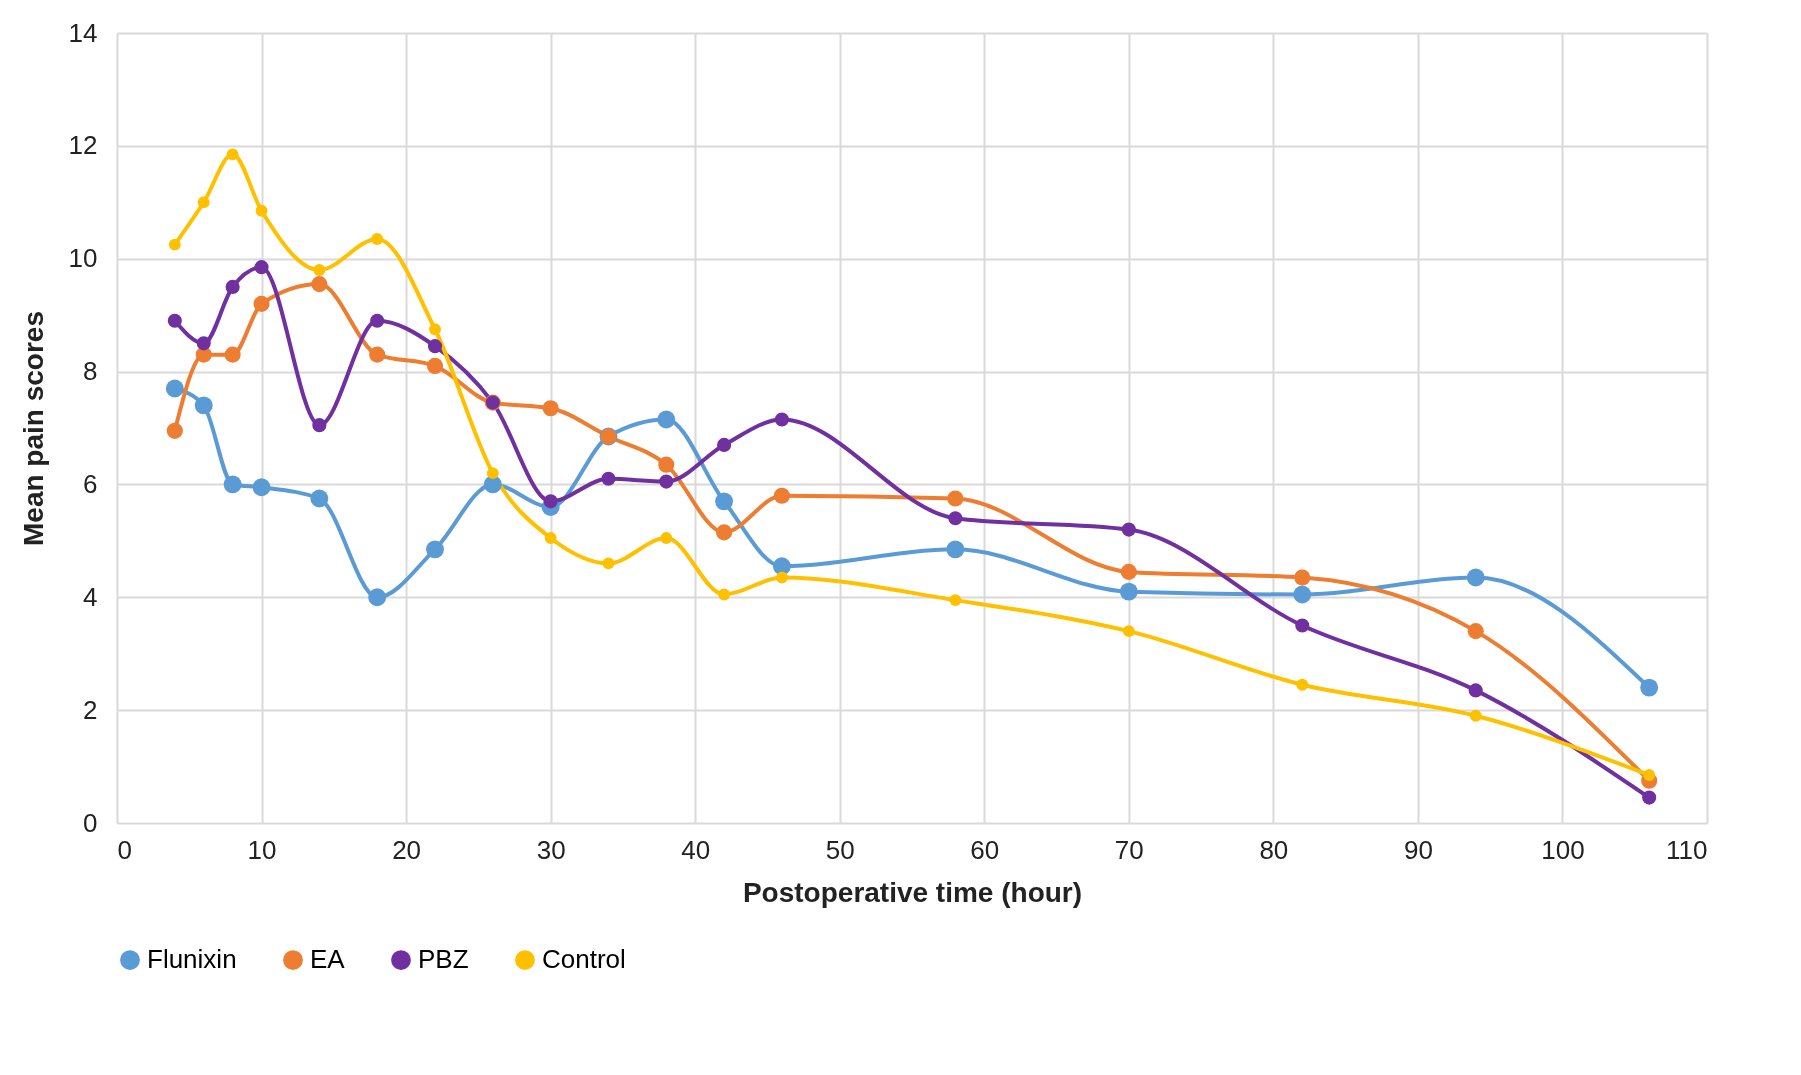 This screenshot has height=1075, width=1801. I want to click on x-tick-label: 20, so click(407, 849).